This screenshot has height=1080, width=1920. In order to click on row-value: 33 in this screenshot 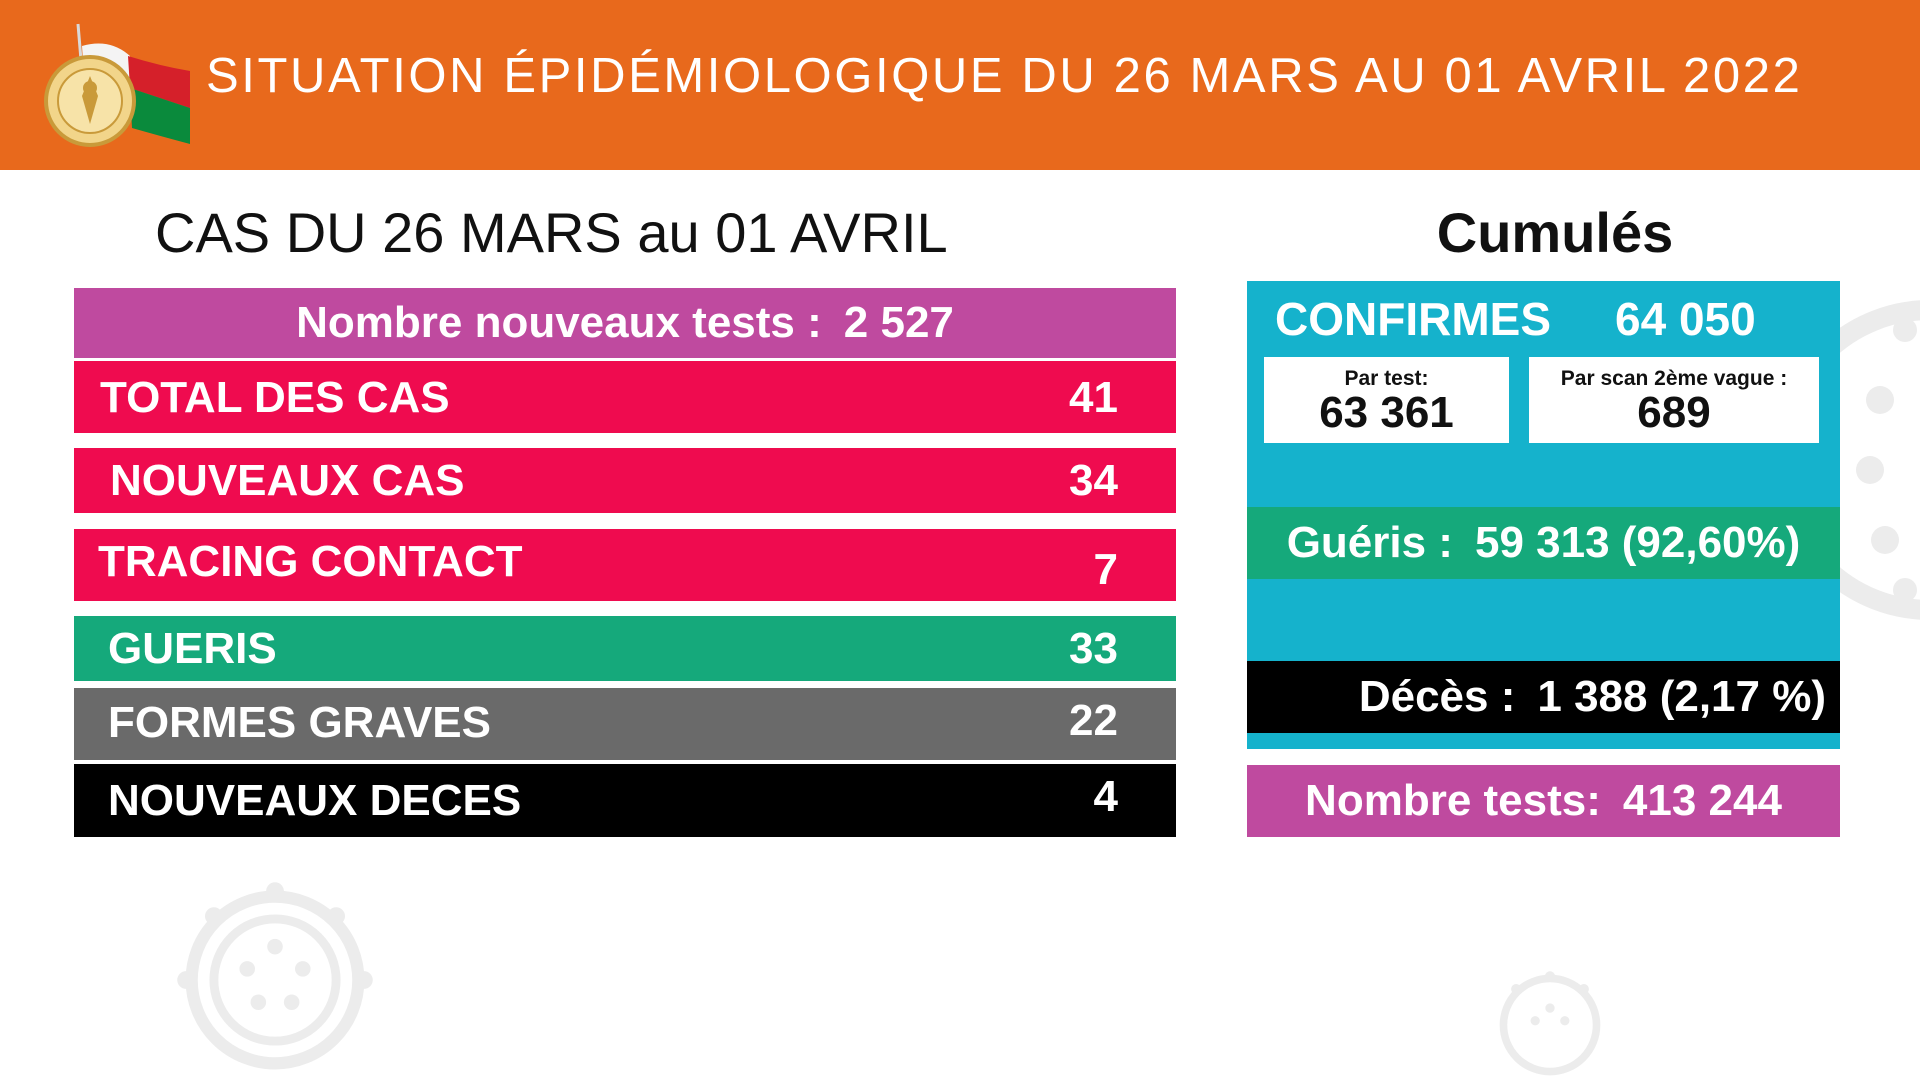, I will do `click(1093, 648)`.